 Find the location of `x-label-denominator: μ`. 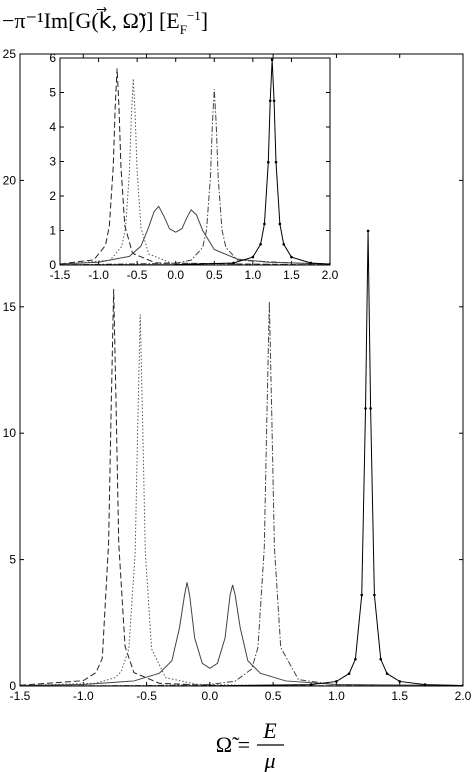

x-label-denominator: μ is located at coordinates (269, 760).